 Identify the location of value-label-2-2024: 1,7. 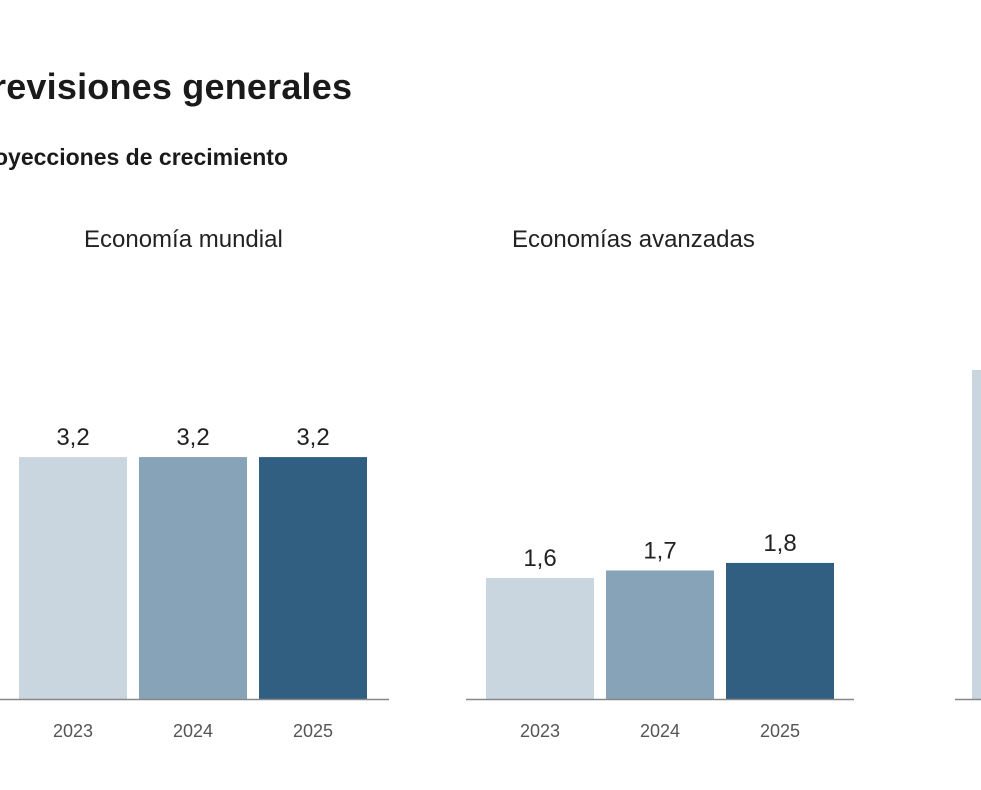
(659, 550).